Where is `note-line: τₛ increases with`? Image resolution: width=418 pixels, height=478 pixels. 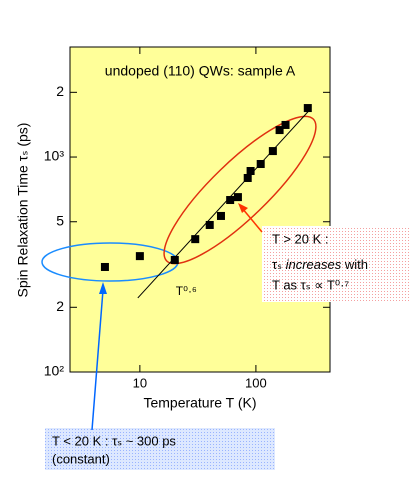 note-line: τₛ increases with is located at coordinates (320, 264).